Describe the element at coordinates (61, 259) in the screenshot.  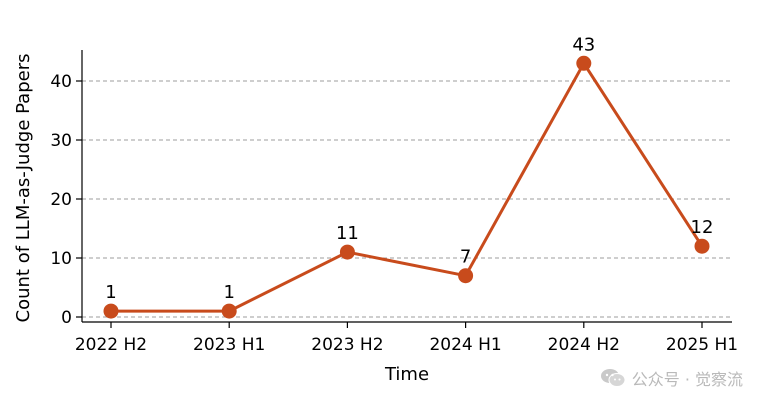
I see `y-tick-label: 10` at that location.